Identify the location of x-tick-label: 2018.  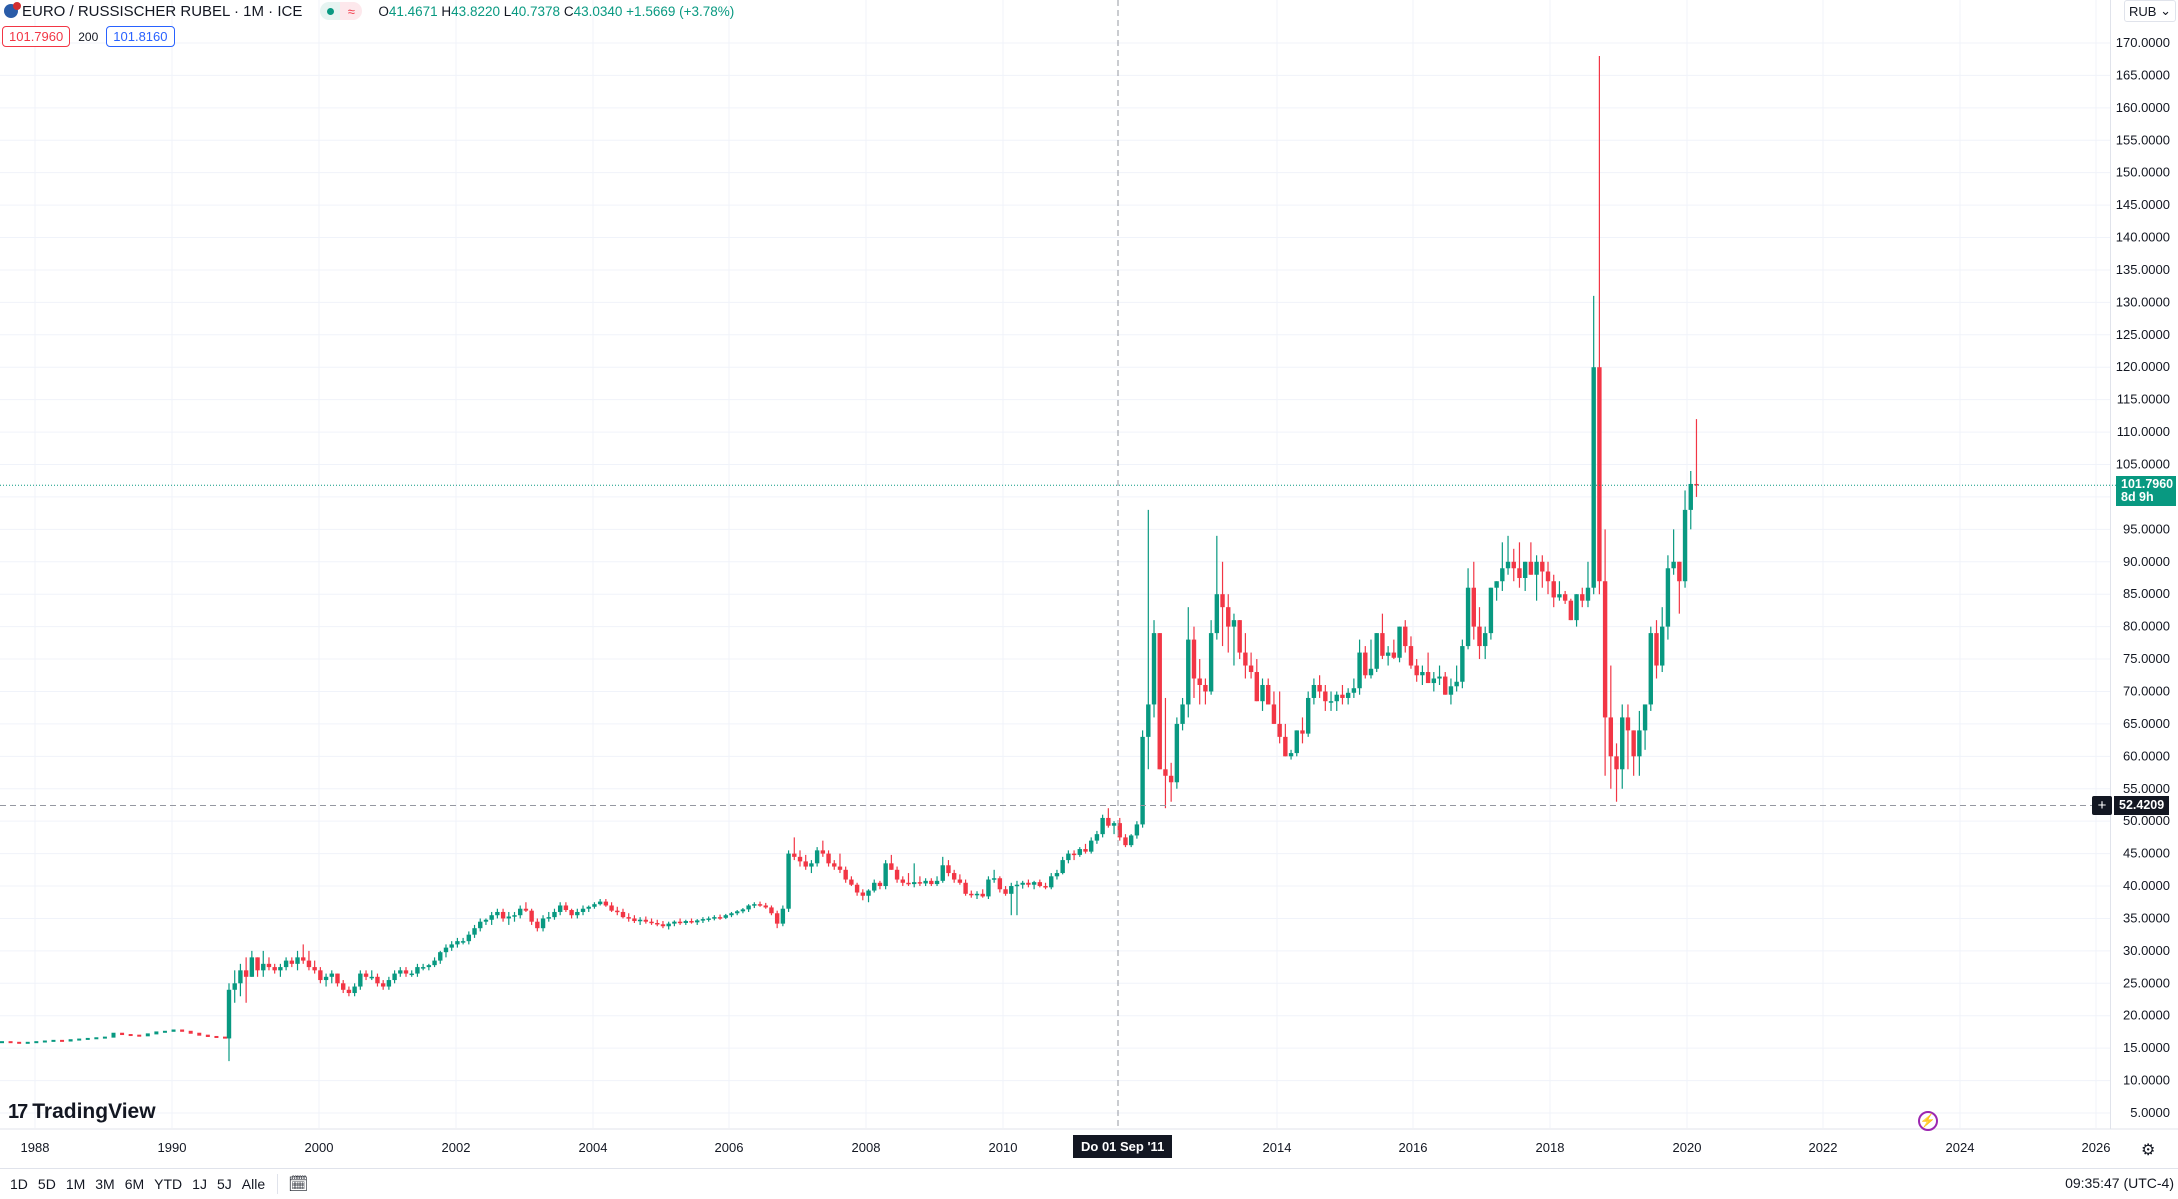
(1550, 1147).